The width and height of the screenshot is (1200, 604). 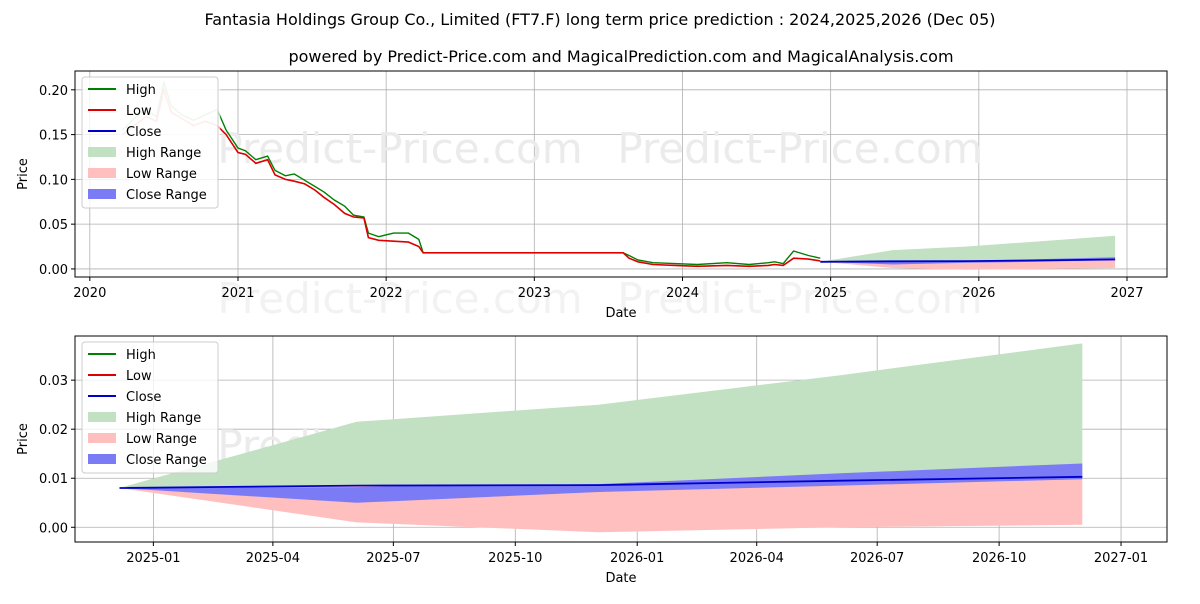 What do you see at coordinates (830, 293) in the screenshot?
I see `x-tick-label: 2025` at bounding box center [830, 293].